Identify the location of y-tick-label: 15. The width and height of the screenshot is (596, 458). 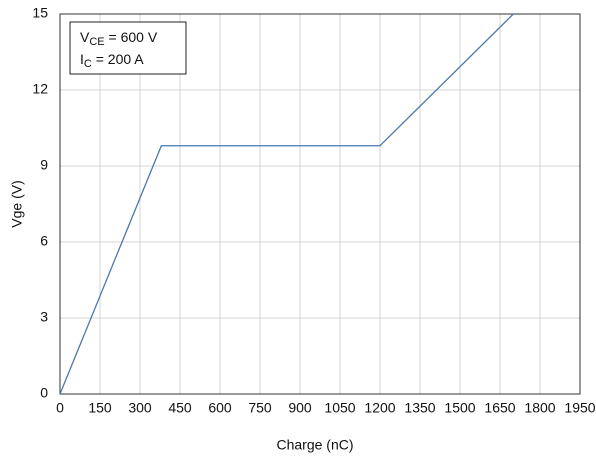
(40, 13).